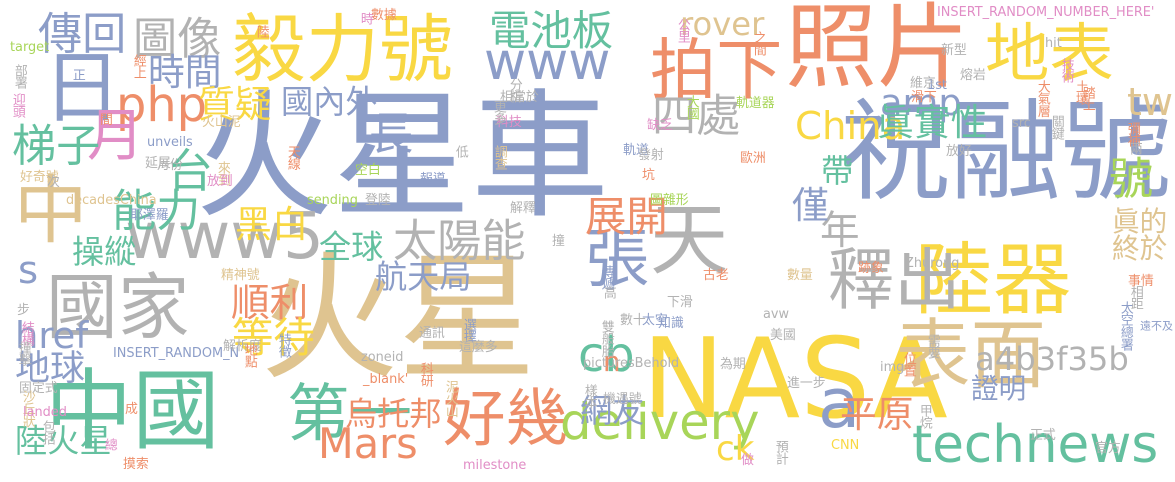  Describe the element at coordinates (50, 369) in the screenshot. I see `cloud-word: 地球` at that location.